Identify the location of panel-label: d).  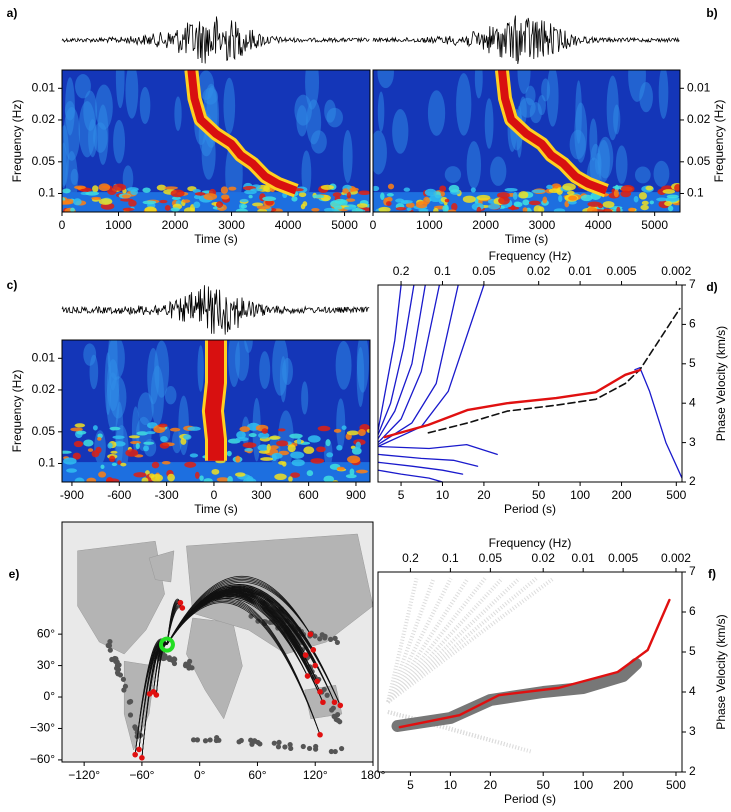
(711, 287).